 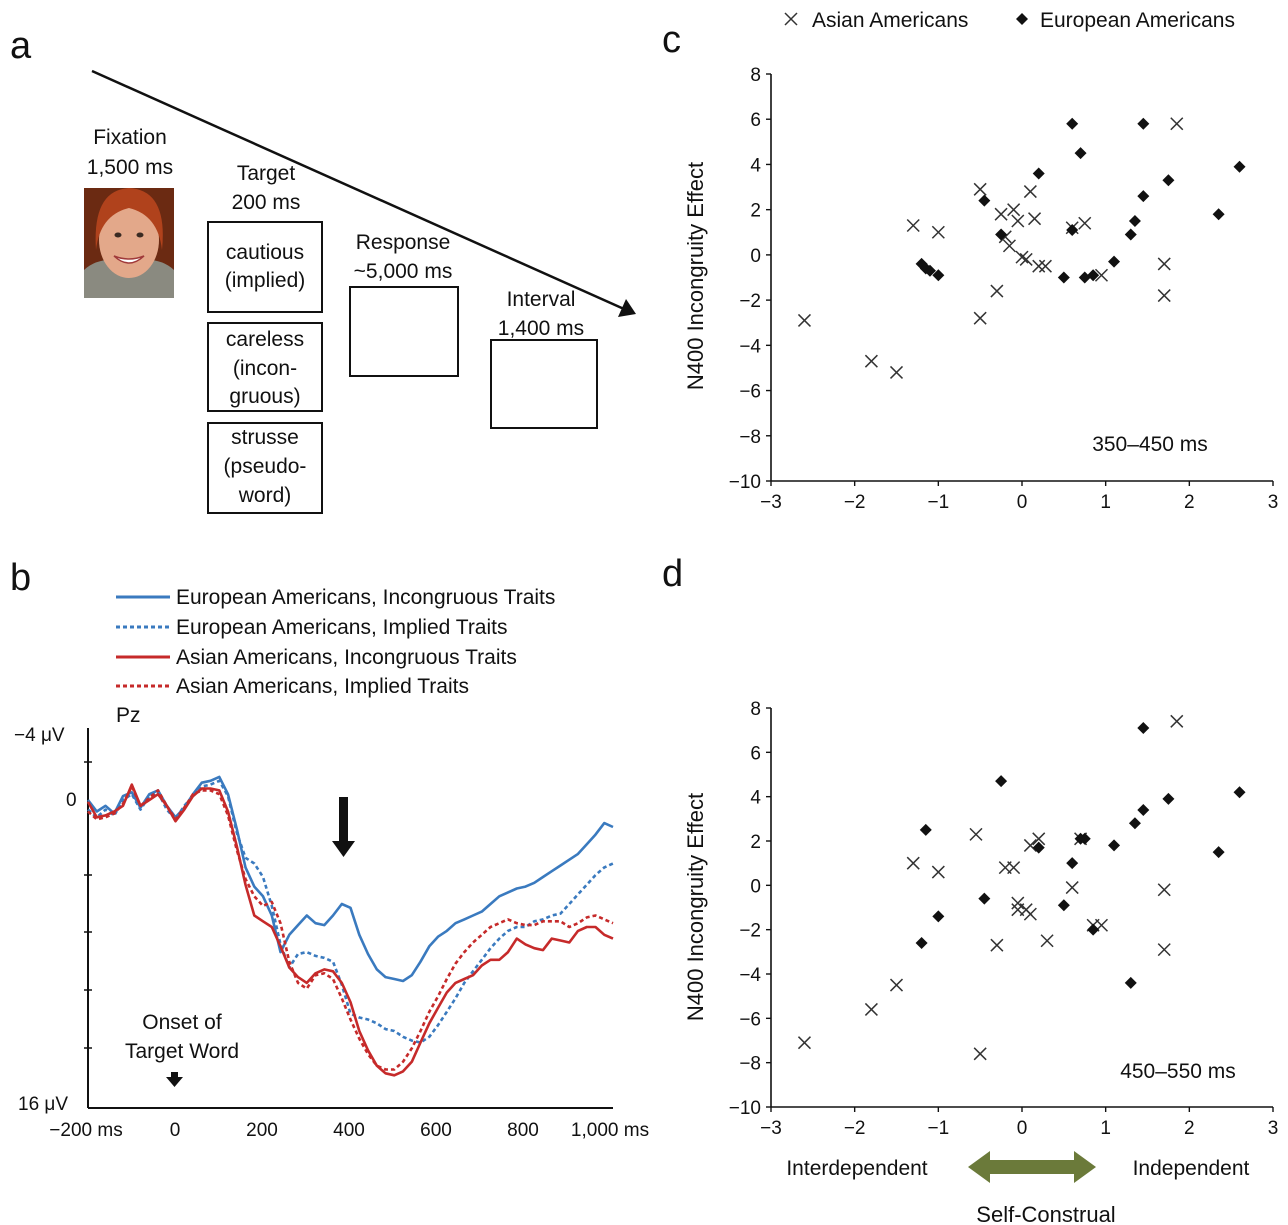 I want to click on fixation-label: Fixation, so click(x=130, y=137).